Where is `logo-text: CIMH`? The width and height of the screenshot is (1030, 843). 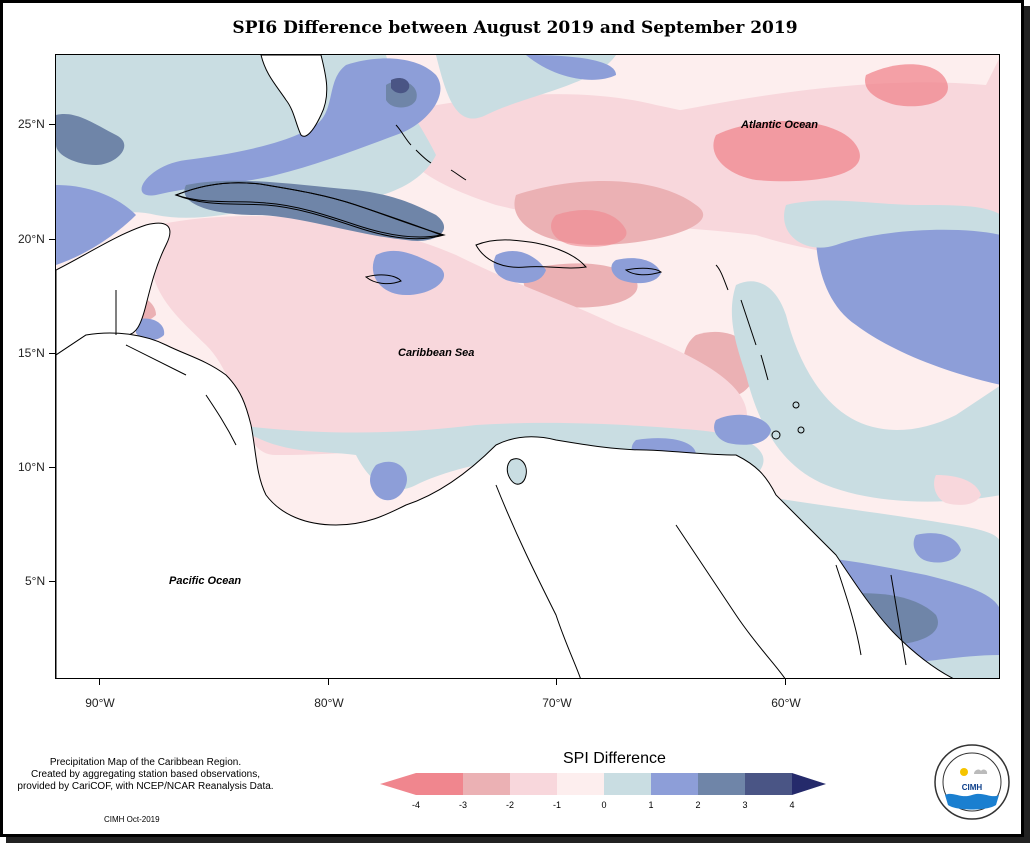 logo-text: CIMH is located at coordinates (972, 787).